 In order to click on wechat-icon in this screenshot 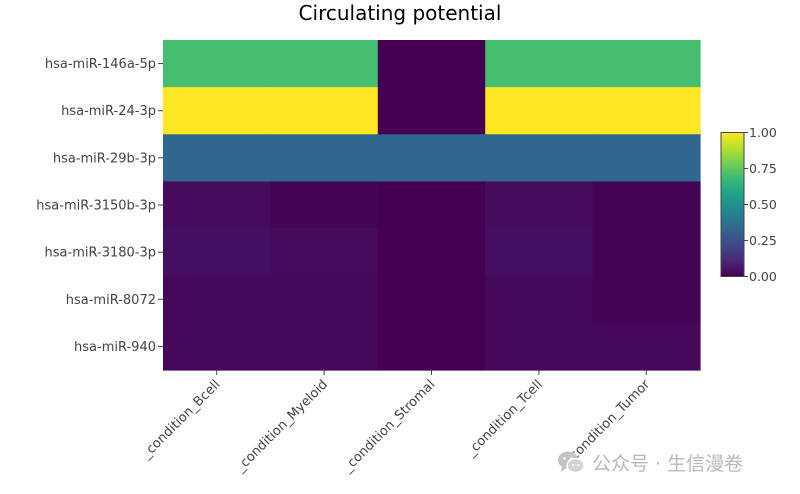, I will do `click(571, 462)`.